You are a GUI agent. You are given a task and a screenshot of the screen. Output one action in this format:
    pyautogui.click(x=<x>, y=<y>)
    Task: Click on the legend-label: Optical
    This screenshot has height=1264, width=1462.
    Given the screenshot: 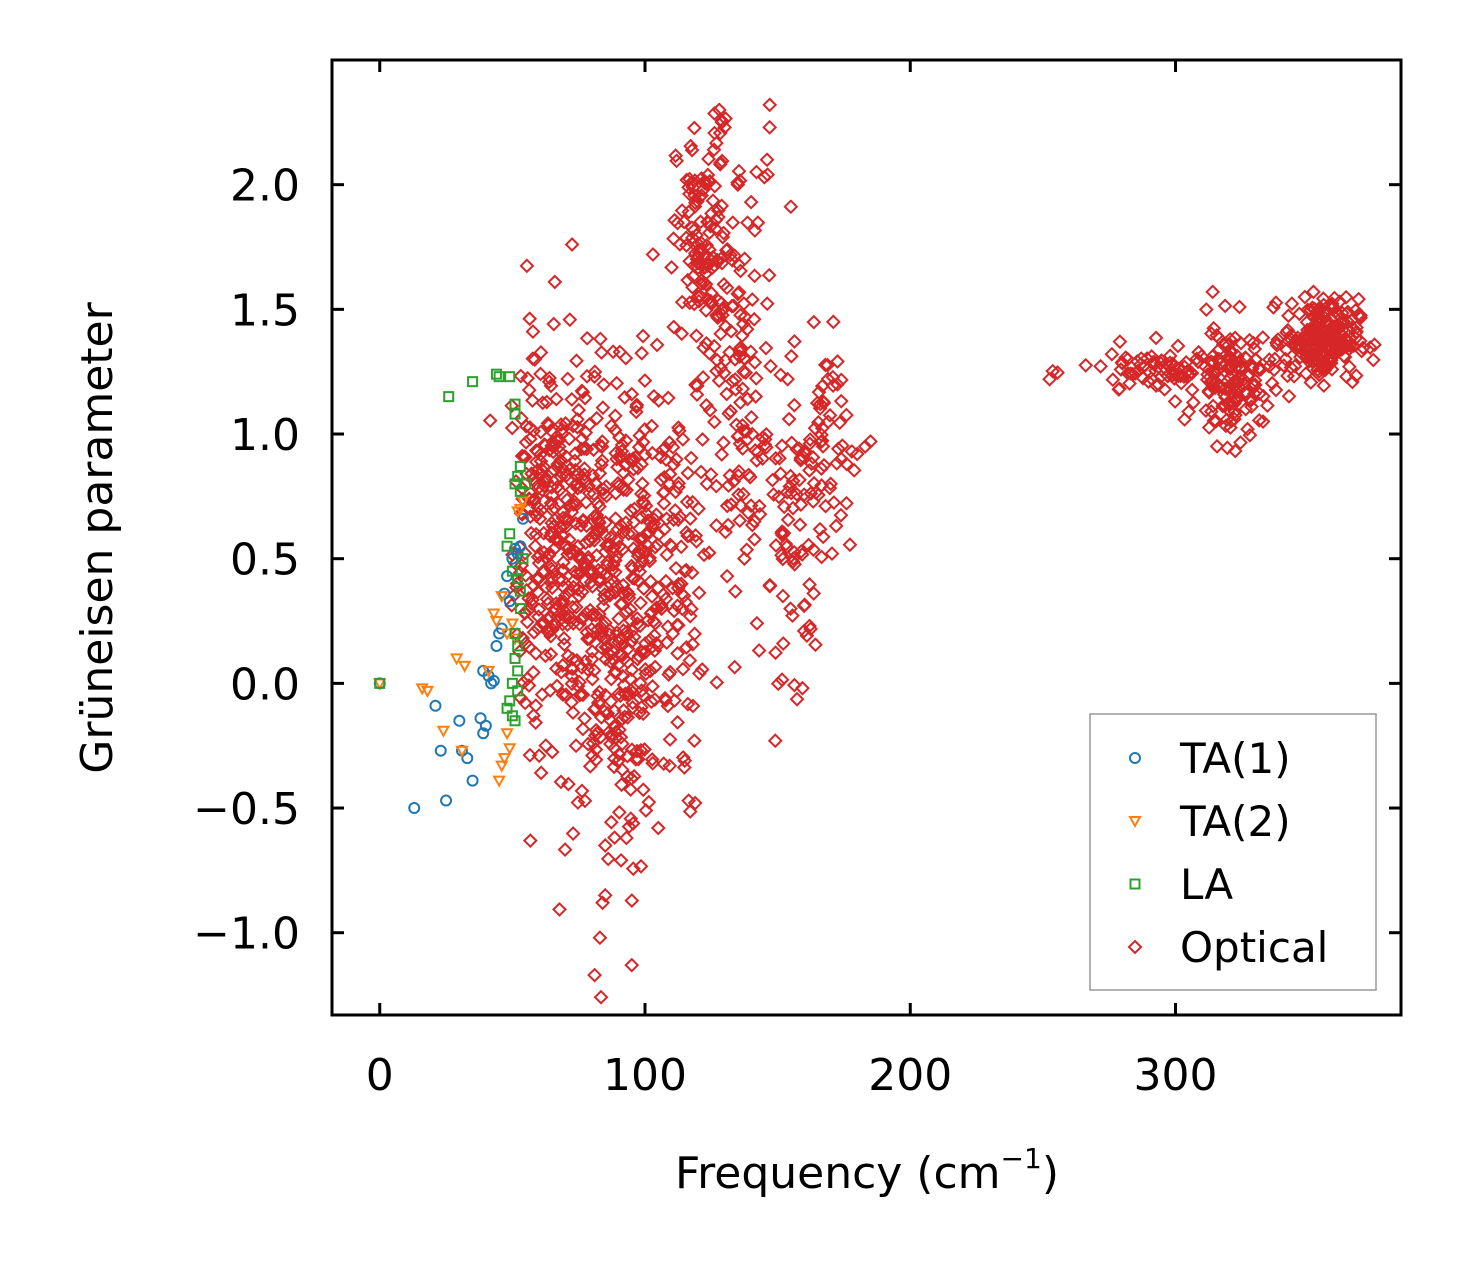 What is the action you would take?
    pyautogui.click(x=1254, y=947)
    